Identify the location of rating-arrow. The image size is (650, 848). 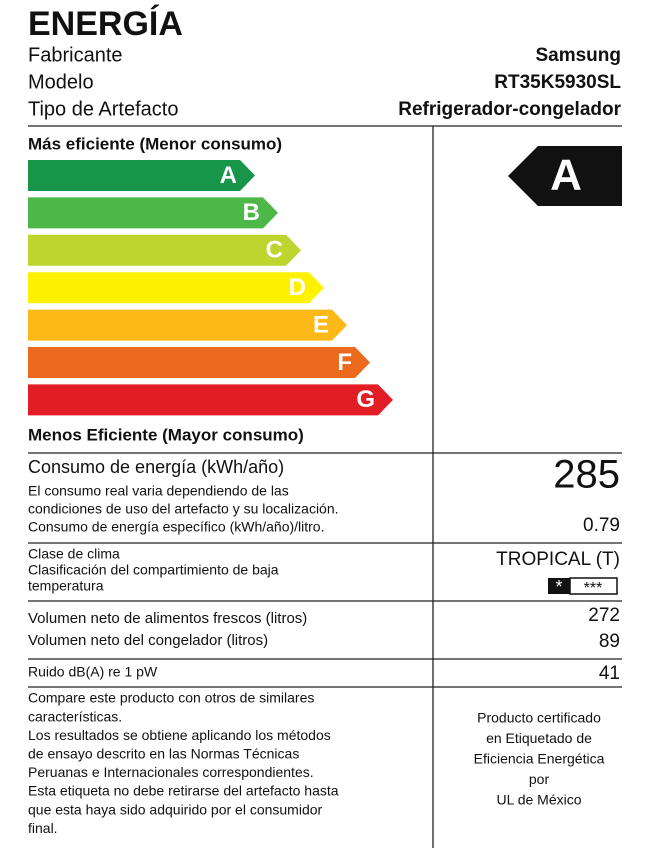
(565, 176).